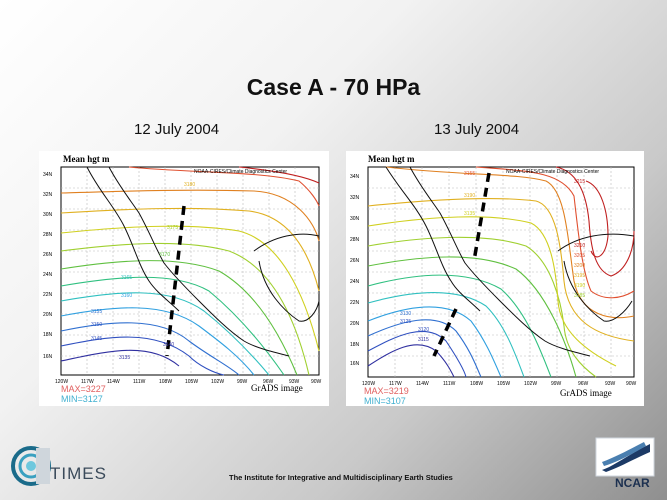 The height and width of the screenshot is (500, 667). Describe the element at coordinates (579, 256) in the screenshot. I see `contour-label: 3205` at that location.